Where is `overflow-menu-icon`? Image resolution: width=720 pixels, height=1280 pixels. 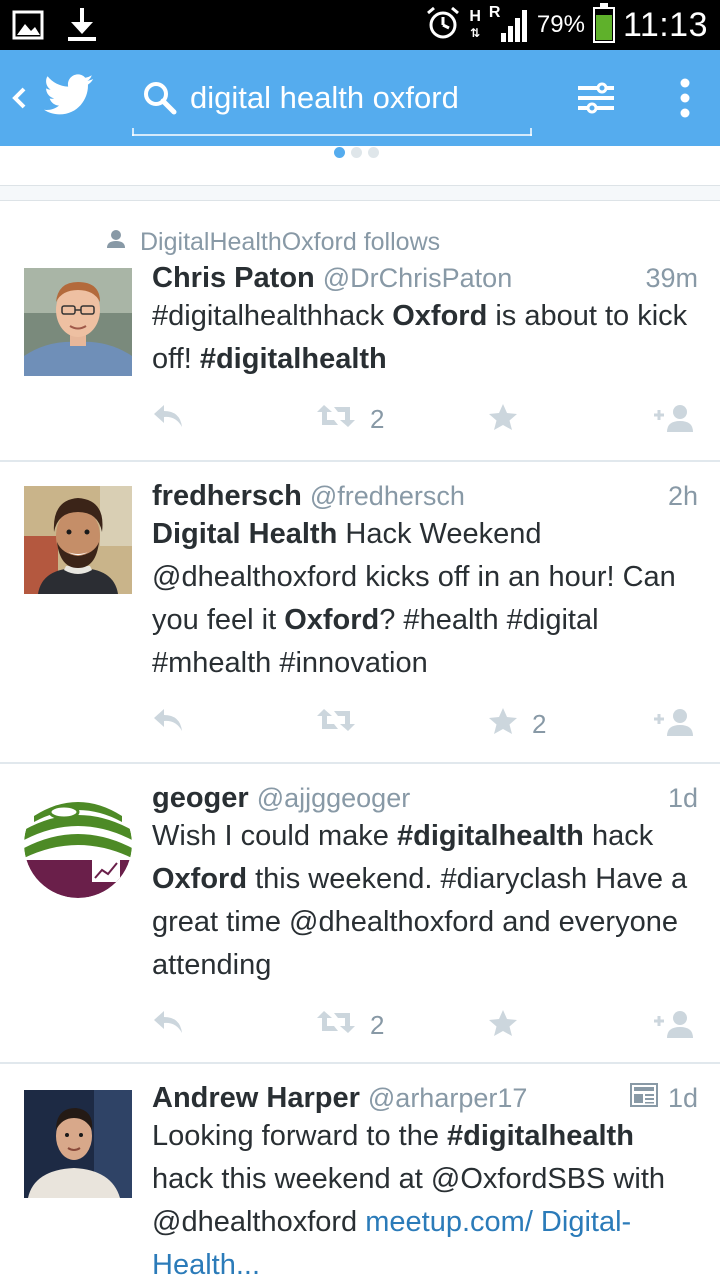 overflow-menu-icon is located at coordinates (685, 100).